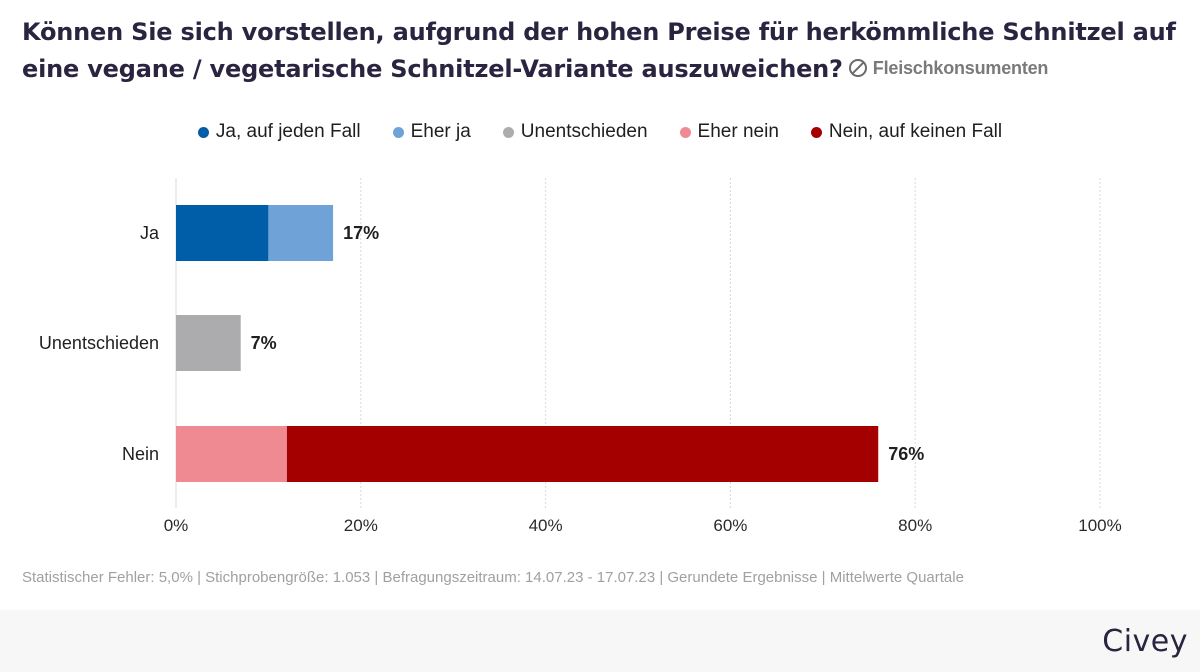  I want to click on legend-item: Ja, auf jeden Fall, so click(279, 132).